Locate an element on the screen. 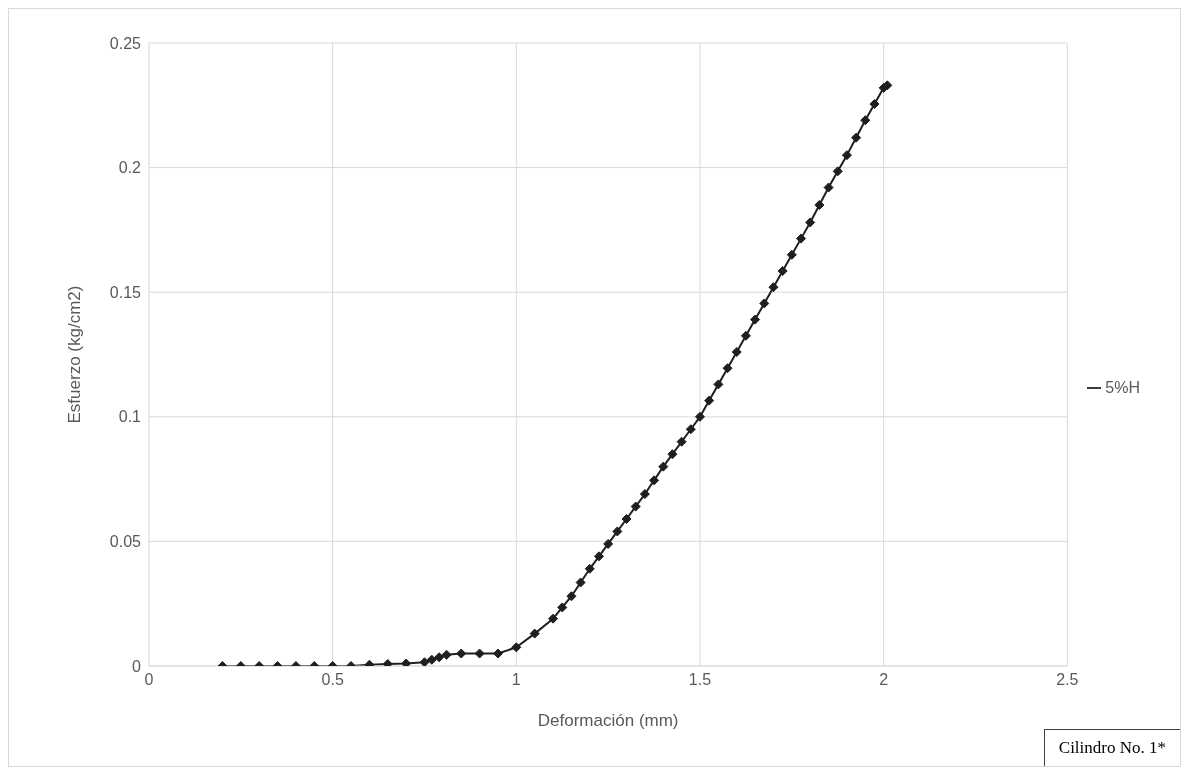 The width and height of the screenshot is (1189, 775). x-tick-label: 0.5 is located at coordinates (332, 680).